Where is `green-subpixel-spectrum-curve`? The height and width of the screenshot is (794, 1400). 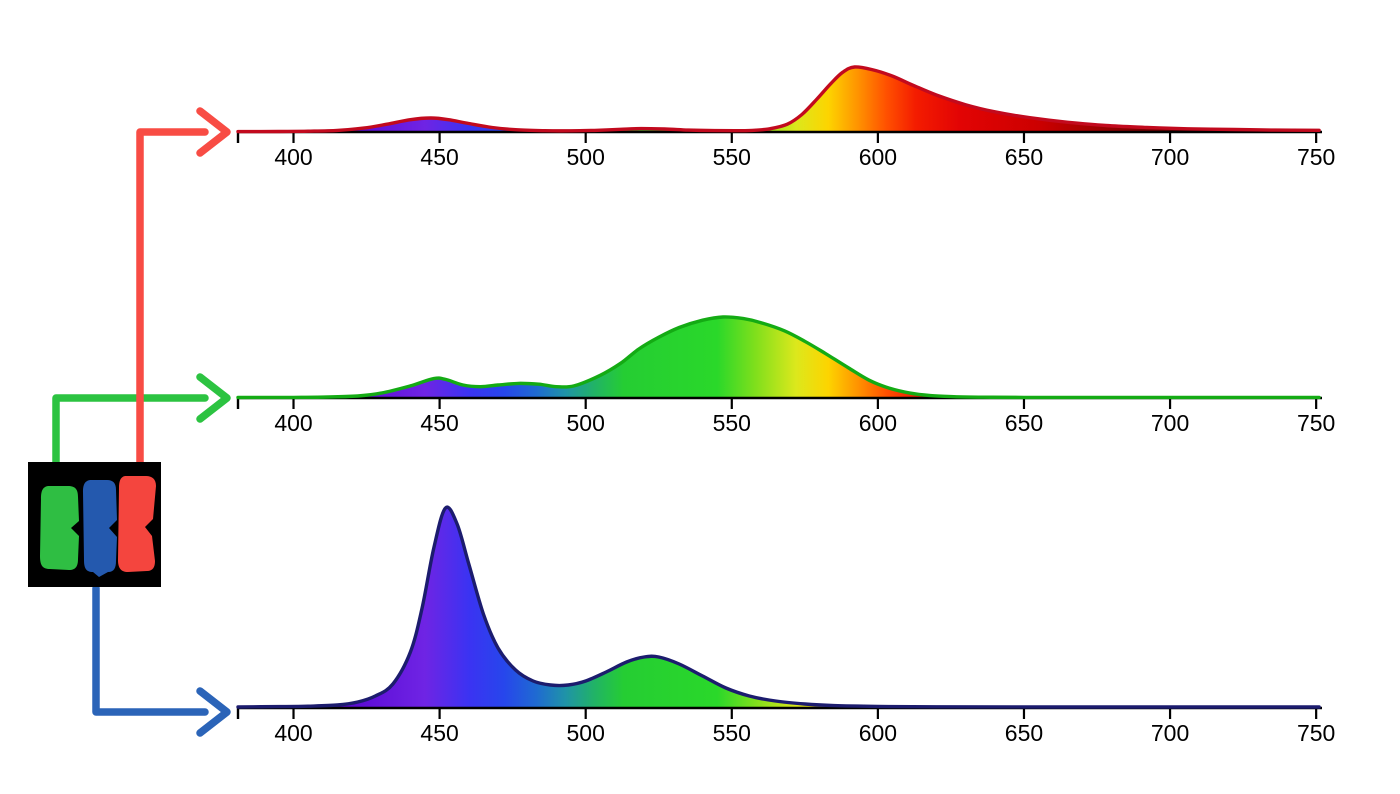 green-subpixel-spectrum-curve is located at coordinates (778, 357).